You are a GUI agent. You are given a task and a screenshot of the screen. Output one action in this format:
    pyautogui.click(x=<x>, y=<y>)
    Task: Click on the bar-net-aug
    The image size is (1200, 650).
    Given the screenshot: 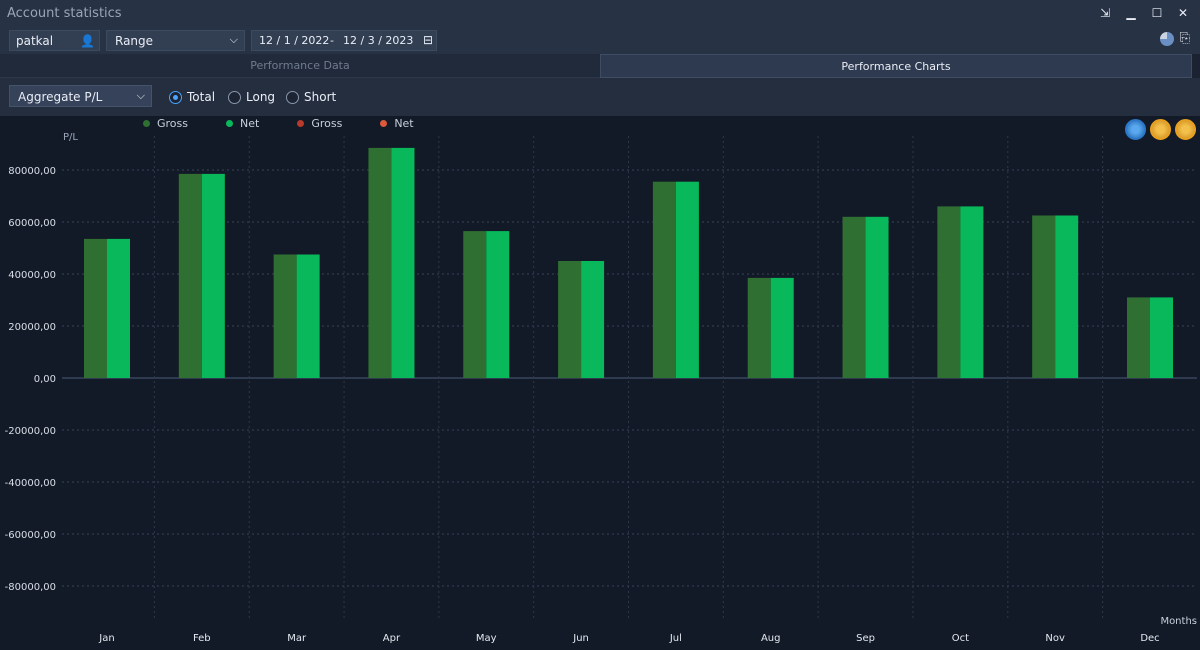 What is the action you would take?
    pyautogui.click(x=782, y=327)
    